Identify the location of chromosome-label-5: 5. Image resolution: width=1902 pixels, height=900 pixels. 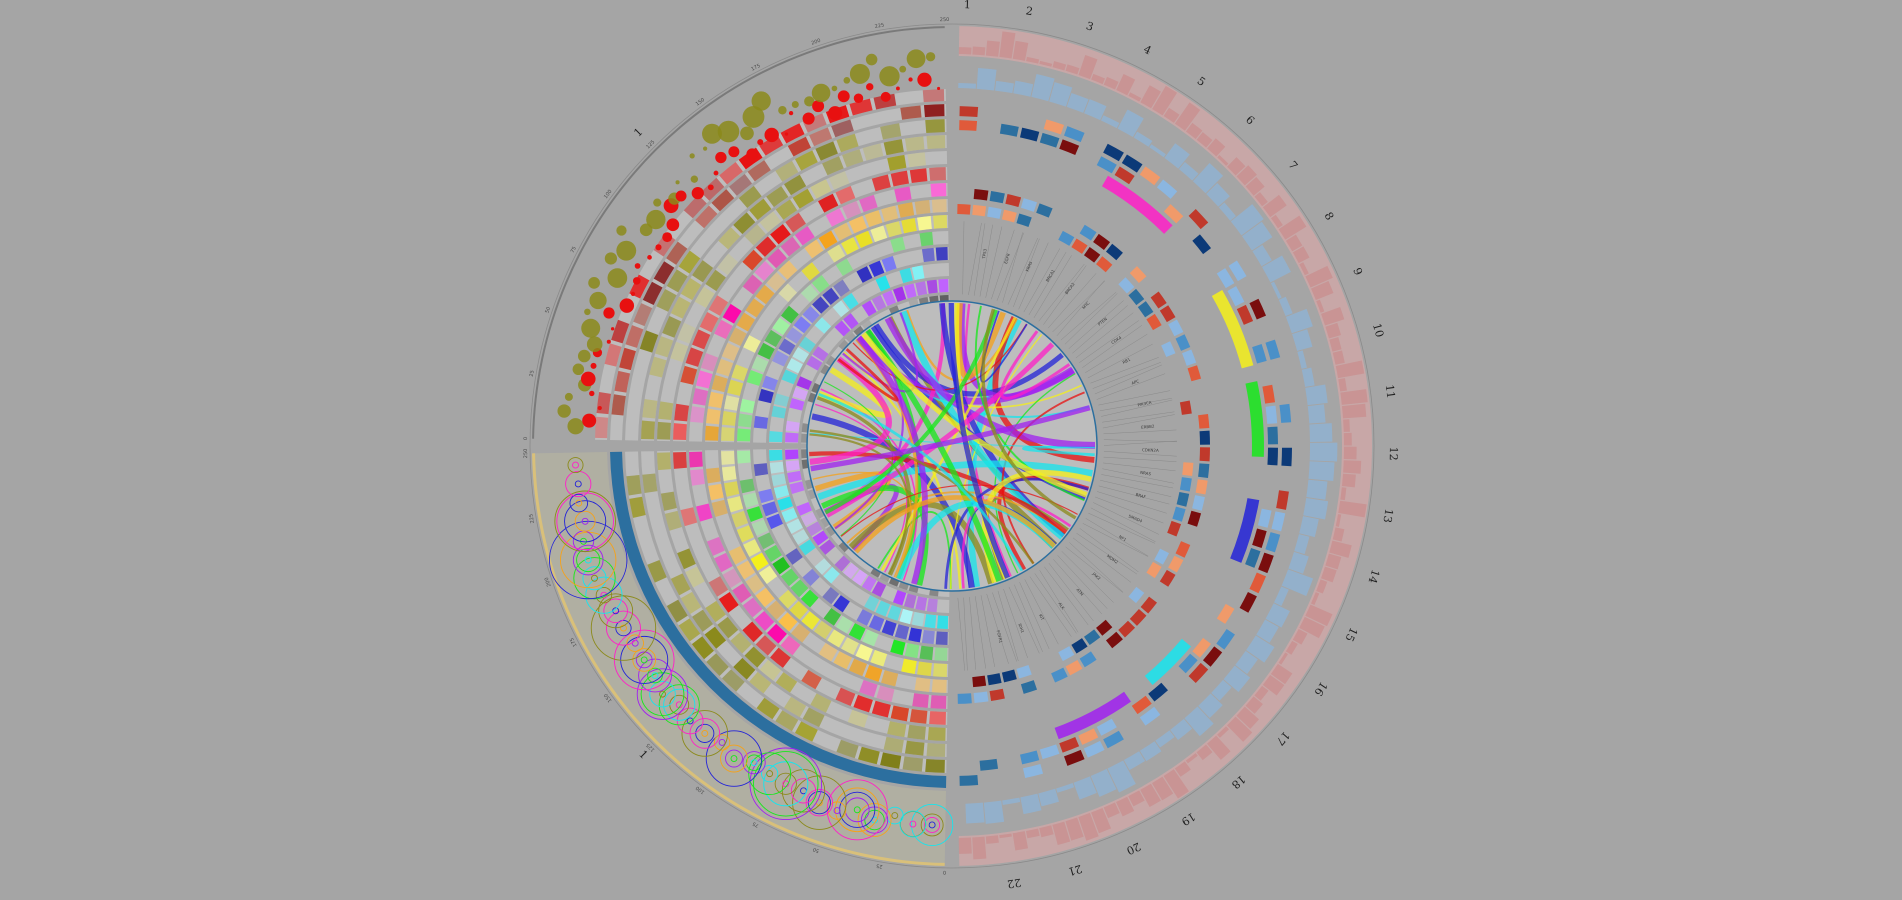
(1201, 81).